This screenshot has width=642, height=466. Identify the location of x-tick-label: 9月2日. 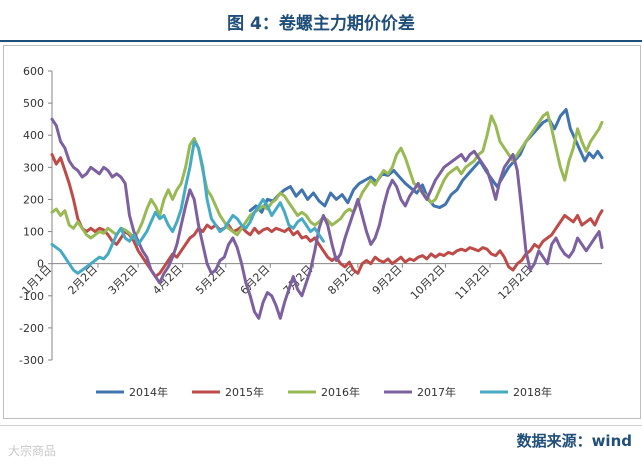
(387, 280).